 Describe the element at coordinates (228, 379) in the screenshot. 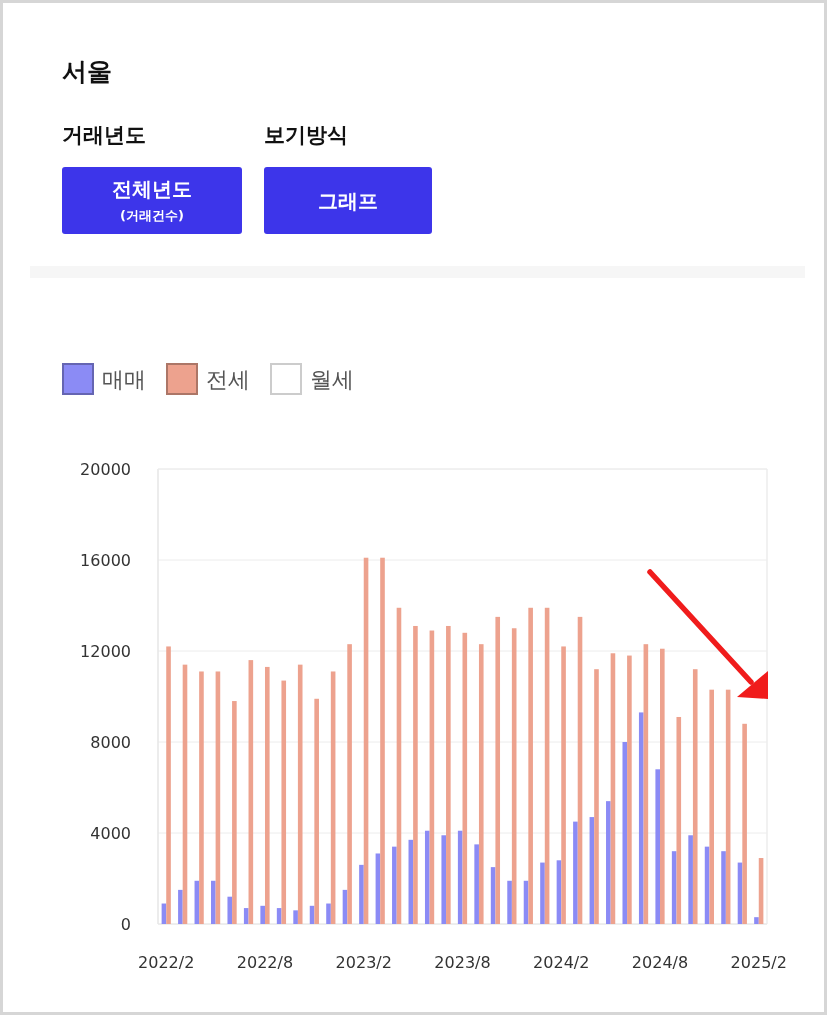

I see `legend-label: 전세` at that location.